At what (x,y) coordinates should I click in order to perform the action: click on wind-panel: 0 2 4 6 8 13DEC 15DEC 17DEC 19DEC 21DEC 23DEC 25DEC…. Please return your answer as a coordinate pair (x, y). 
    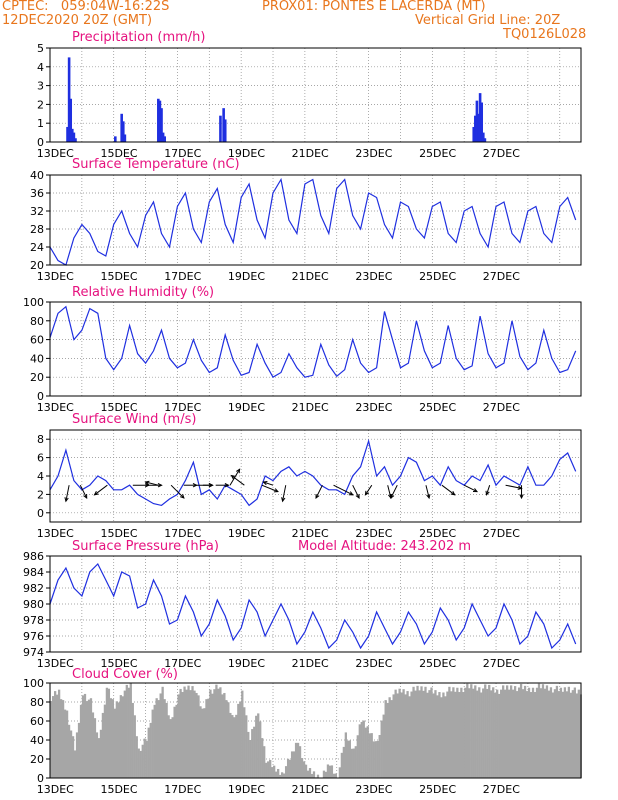
    Looking at the image, I should click on (309, 476).